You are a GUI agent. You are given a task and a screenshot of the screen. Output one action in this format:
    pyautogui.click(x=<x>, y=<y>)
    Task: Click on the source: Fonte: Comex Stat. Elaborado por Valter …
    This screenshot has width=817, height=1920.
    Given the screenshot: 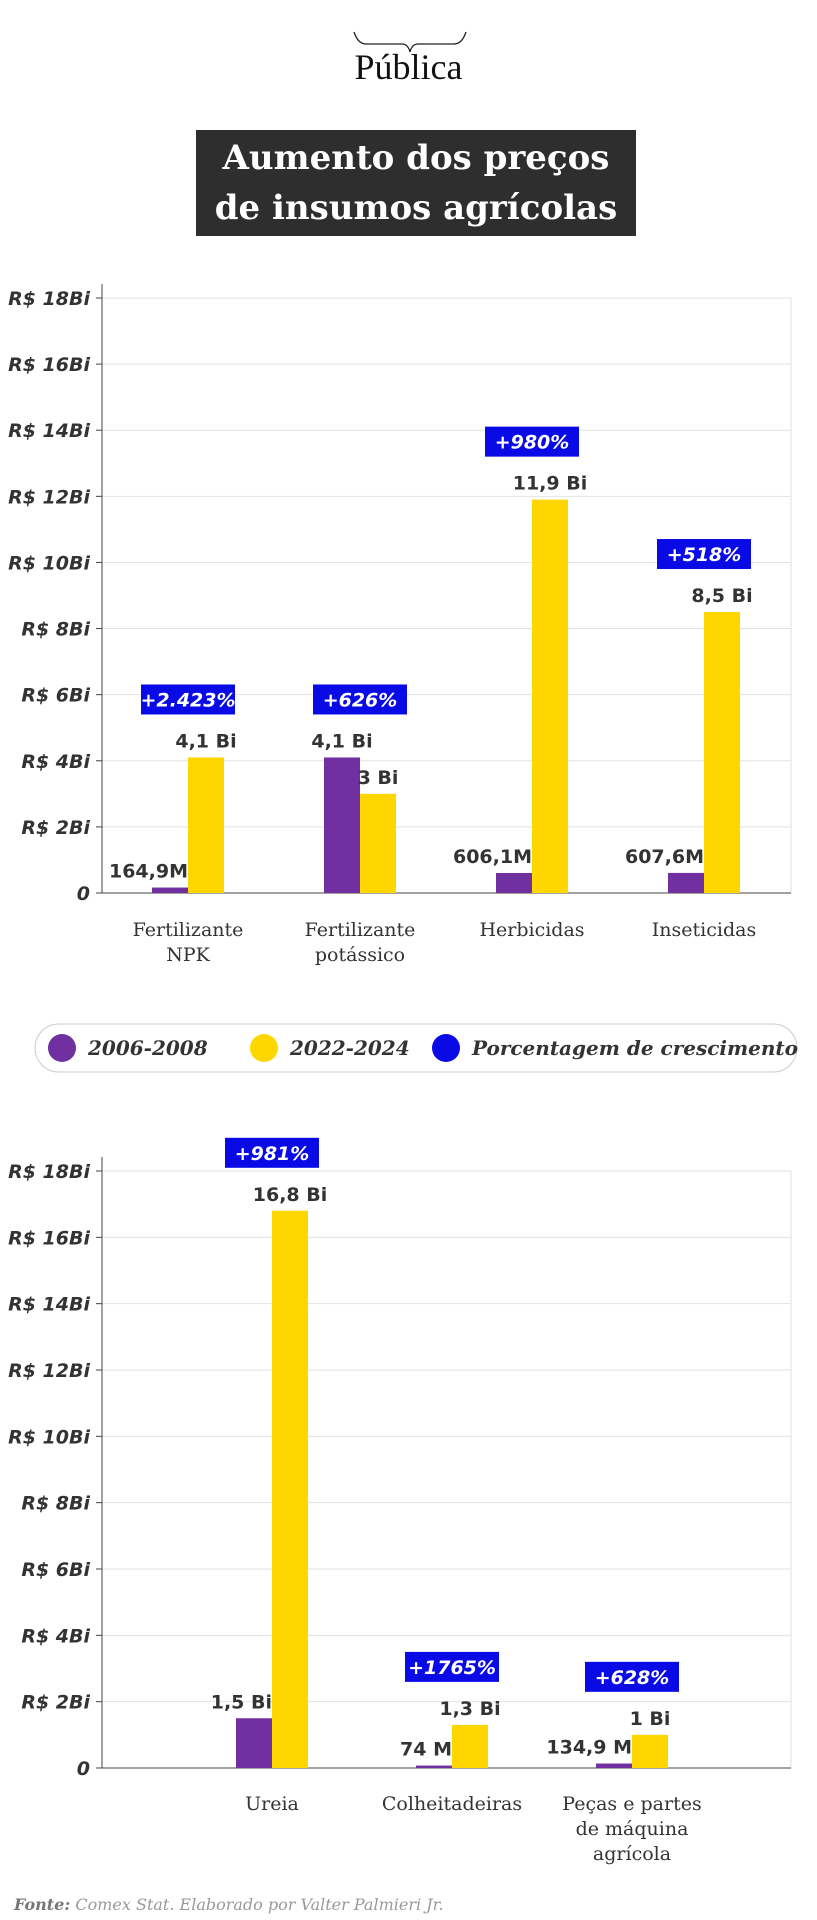 What is the action you would take?
    pyautogui.click(x=229, y=1904)
    